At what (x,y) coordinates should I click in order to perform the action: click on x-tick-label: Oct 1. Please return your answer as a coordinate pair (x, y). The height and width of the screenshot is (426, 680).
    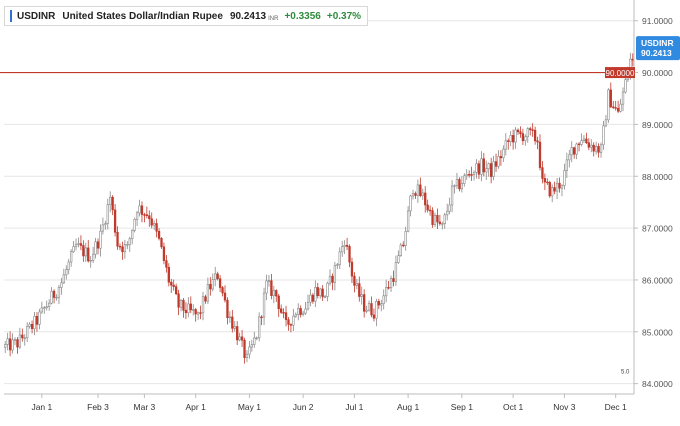
    Looking at the image, I should click on (513, 407).